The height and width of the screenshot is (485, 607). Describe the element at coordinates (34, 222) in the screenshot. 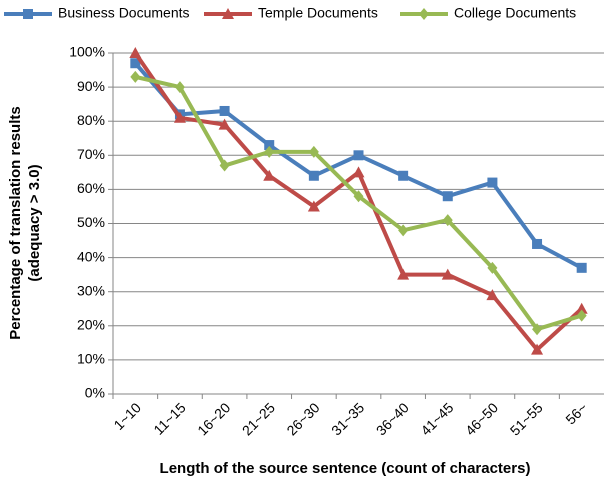

I see `y-axis-label-line: (adequacy > 3.0)` at that location.